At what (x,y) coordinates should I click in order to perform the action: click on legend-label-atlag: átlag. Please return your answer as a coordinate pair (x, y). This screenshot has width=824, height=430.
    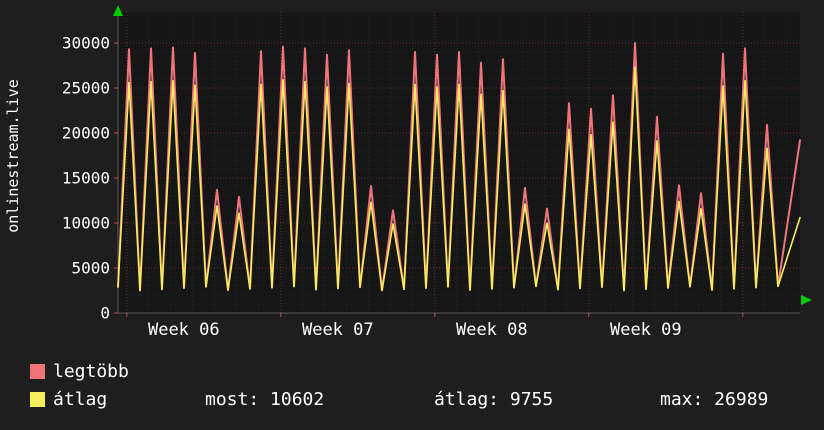
    Looking at the image, I should click on (80, 399).